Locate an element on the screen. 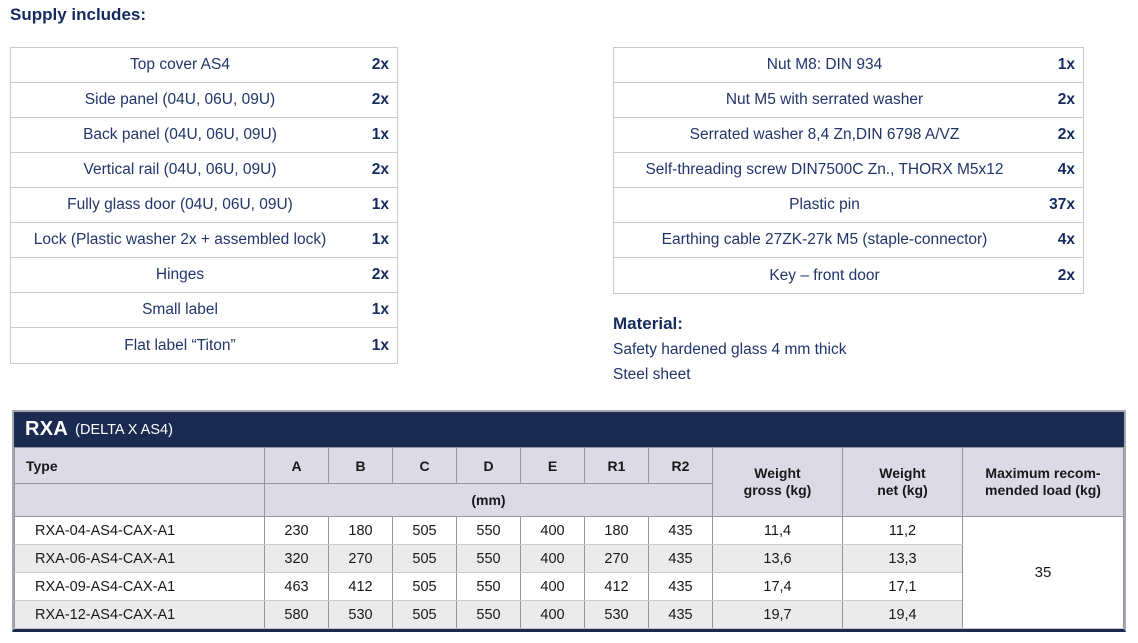 Image resolution: width=1138 pixels, height=643 pixels. cell-type: RXA-09-AS4-CAX-A1 is located at coordinates (139, 586).